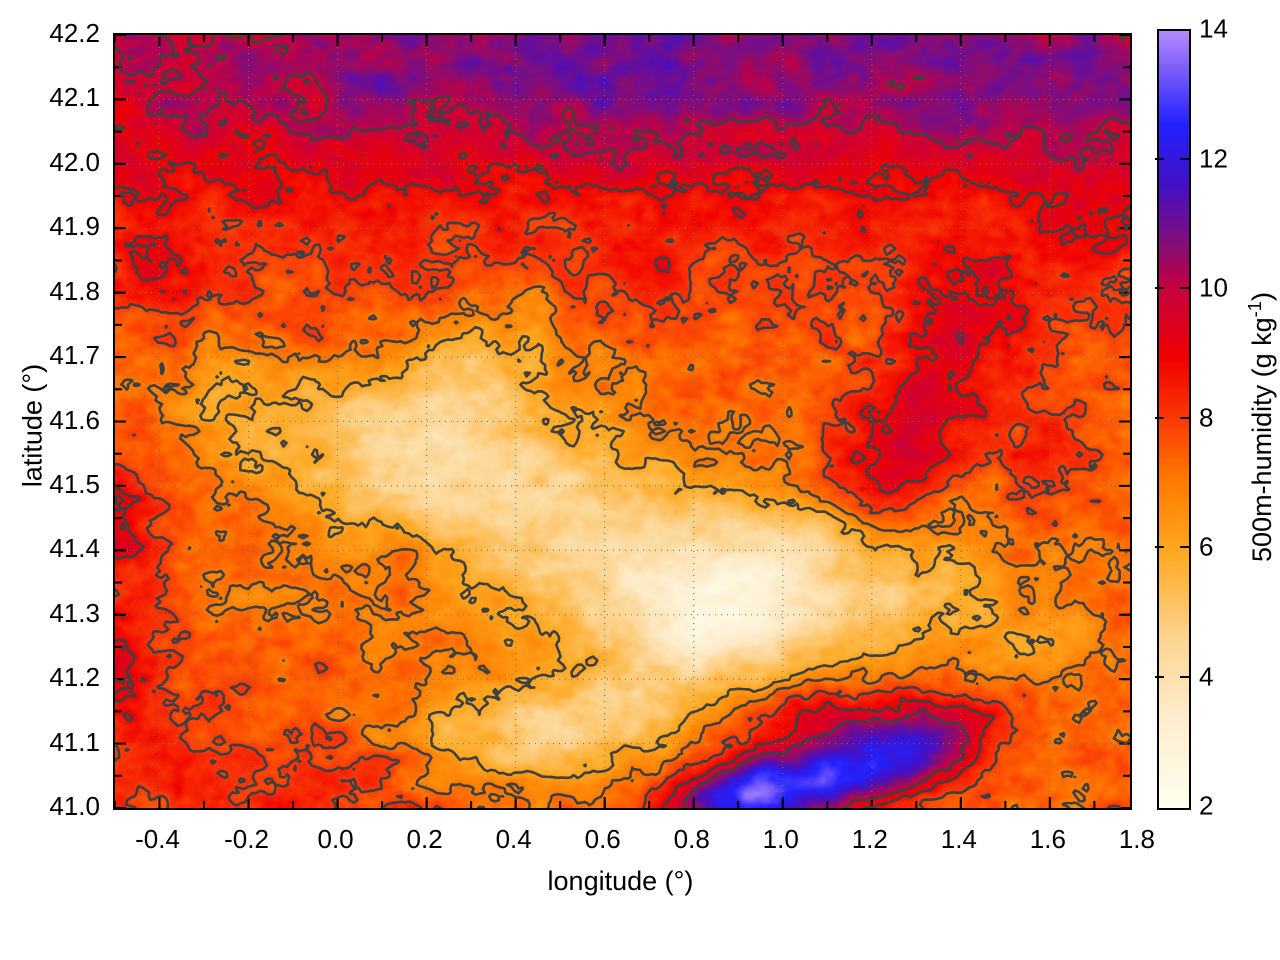 Image resolution: width=1280 pixels, height=960 pixels. What do you see at coordinates (1213, 28) in the screenshot?
I see `colorbar-tick-label: 14` at bounding box center [1213, 28].